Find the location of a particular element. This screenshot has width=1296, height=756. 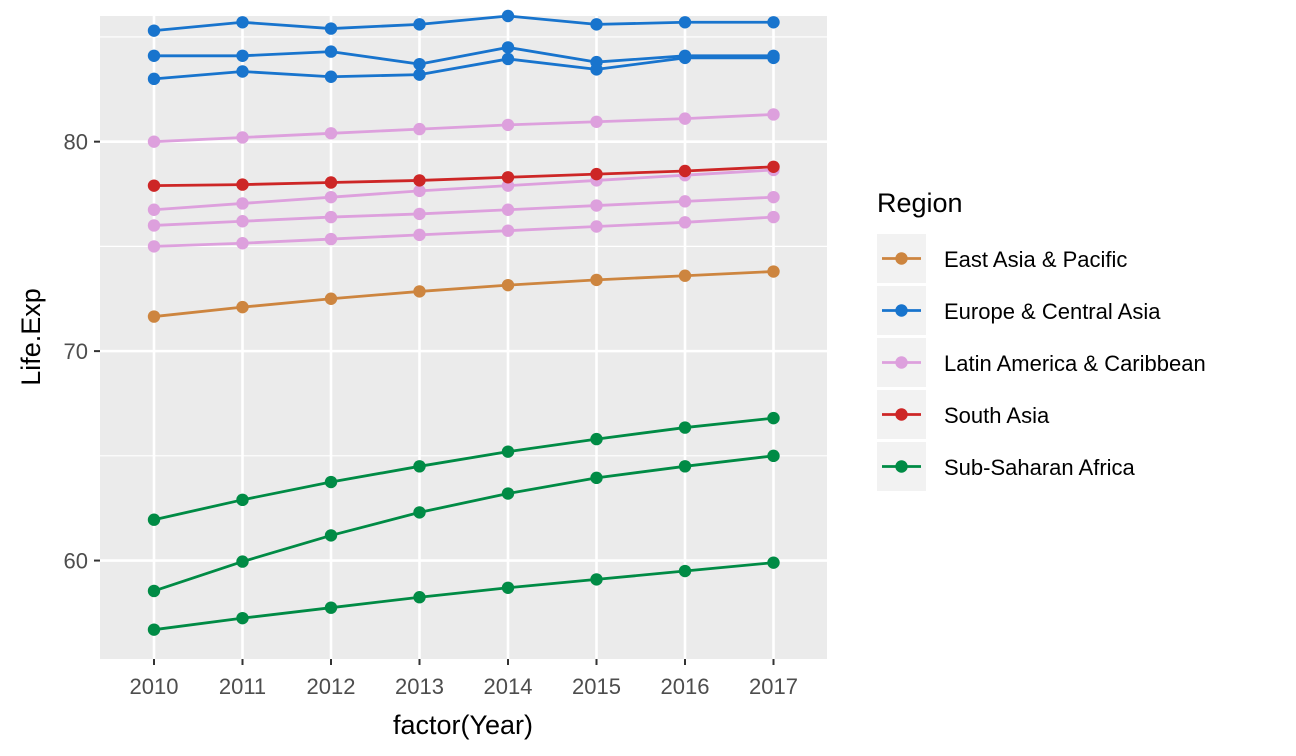

data-point-0-2012 is located at coordinates (331, 133).